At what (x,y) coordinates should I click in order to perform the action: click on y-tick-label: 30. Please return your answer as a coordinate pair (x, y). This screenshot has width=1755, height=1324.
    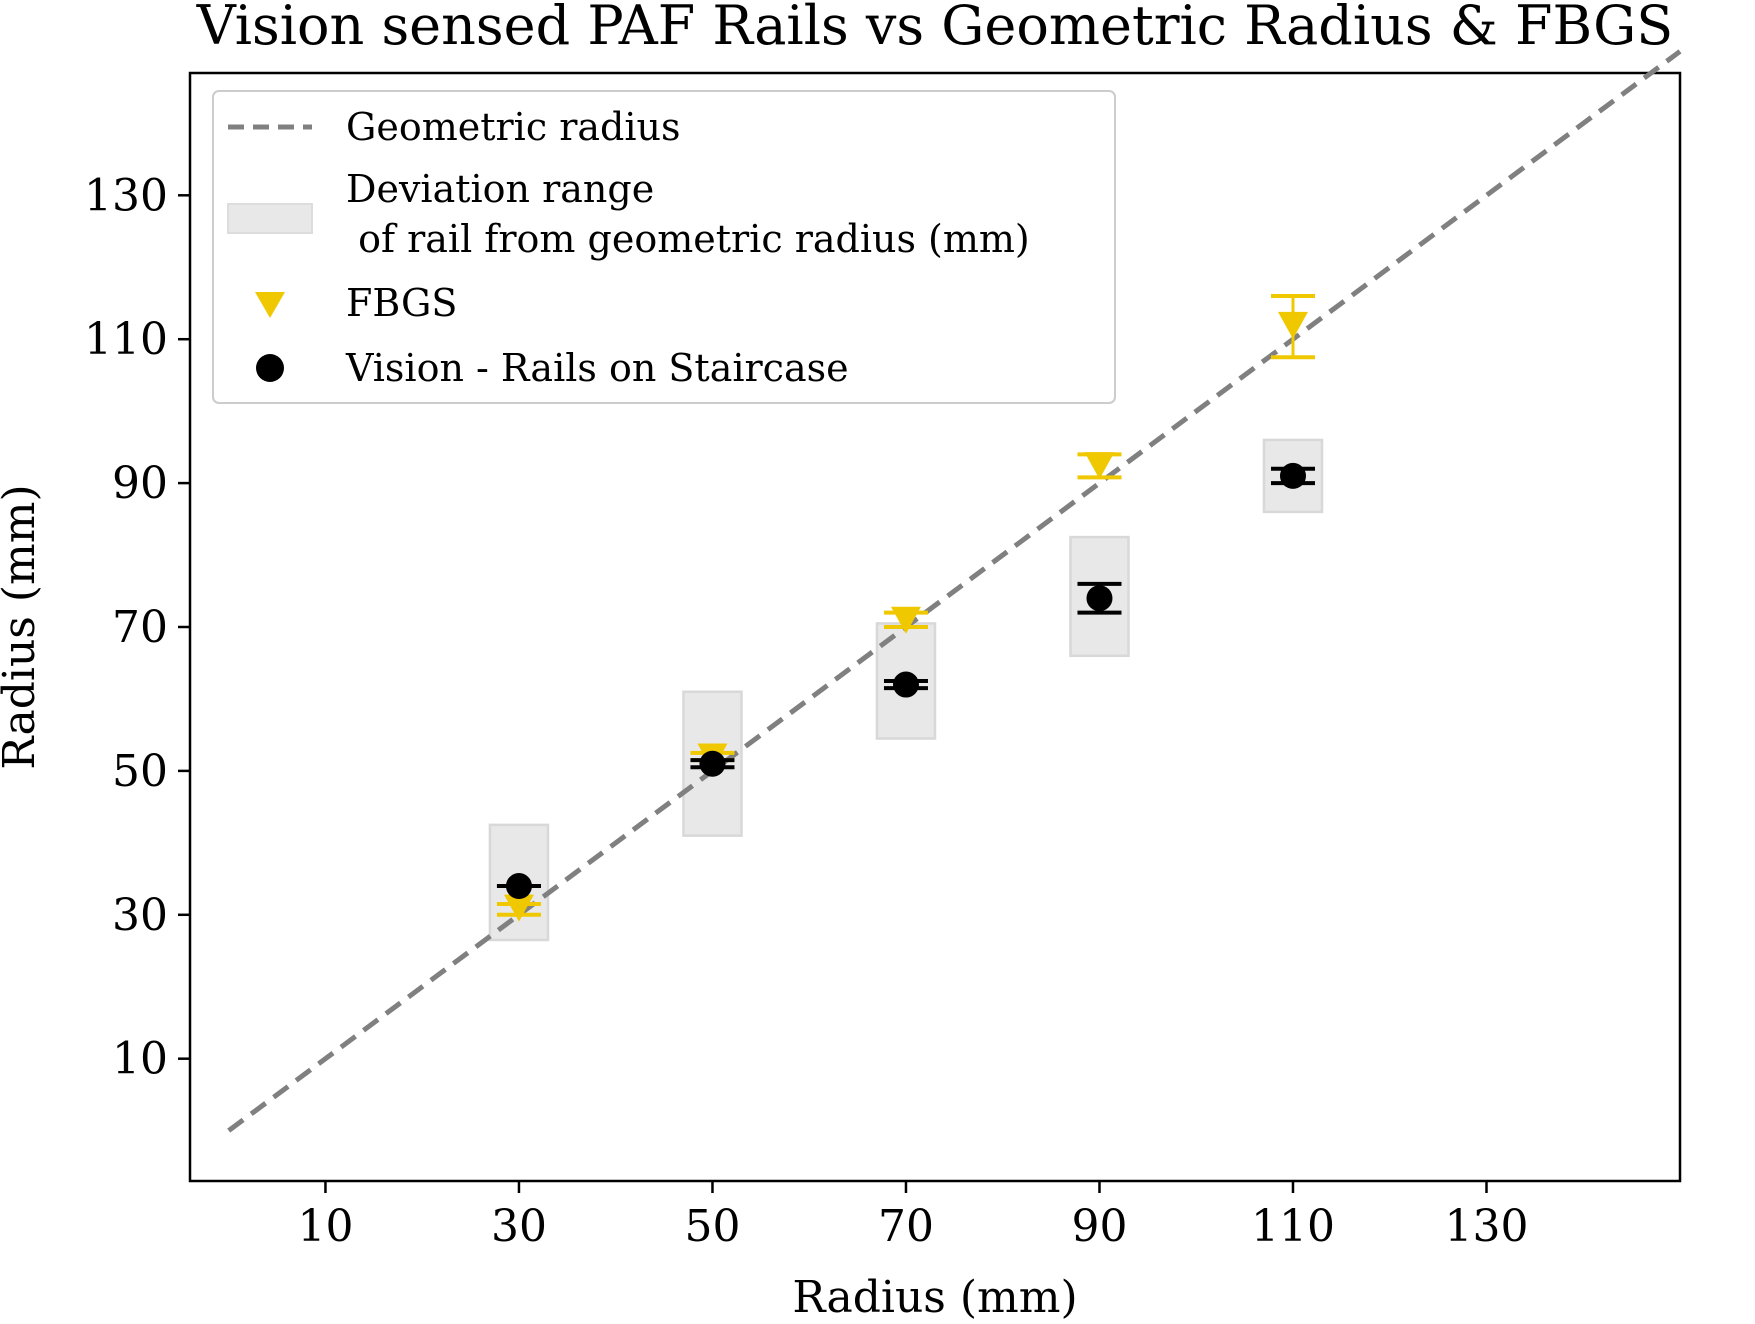
    Looking at the image, I should click on (140, 915).